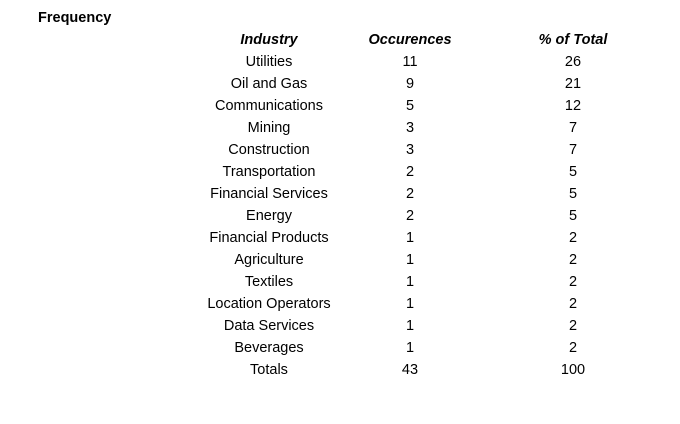 This screenshot has height=424, width=680. Describe the element at coordinates (269, 150) in the screenshot. I see `row-label: Construction` at that location.